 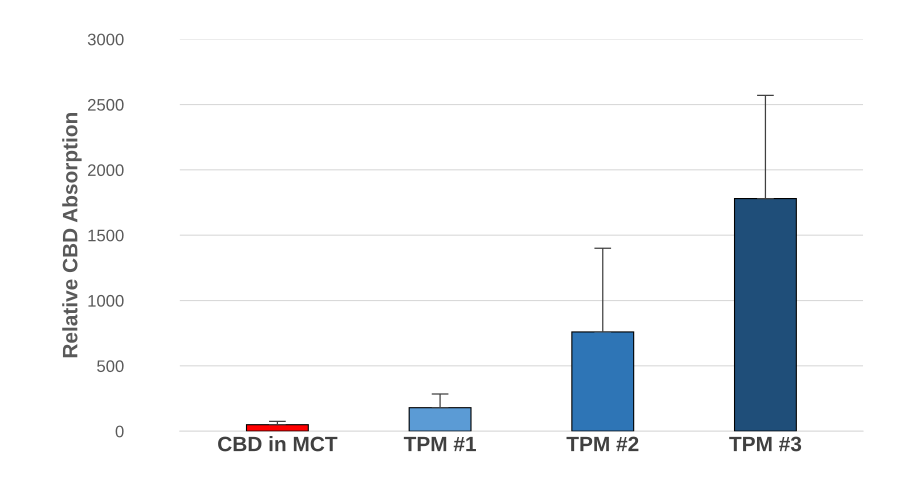 What do you see at coordinates (106, 104) in the screenshot?
I see `y-tick-label: 2500` at bounding box center [106, 104].